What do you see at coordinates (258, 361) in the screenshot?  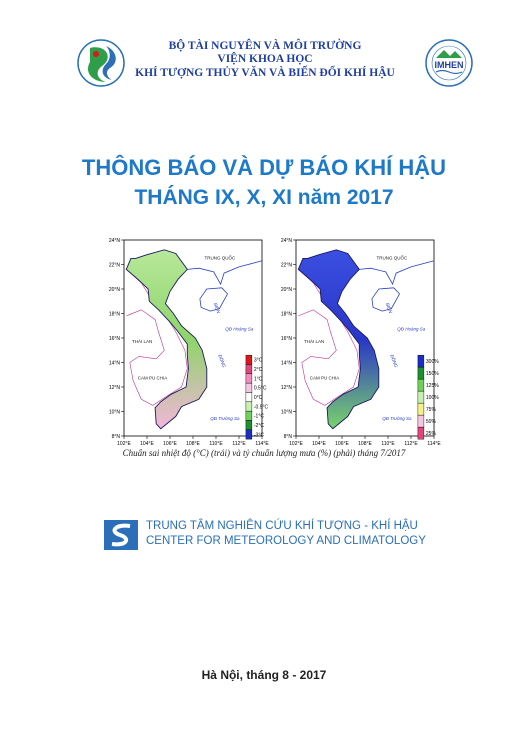 I see `legend-label: 3°C` at bounding box center [258, 361].